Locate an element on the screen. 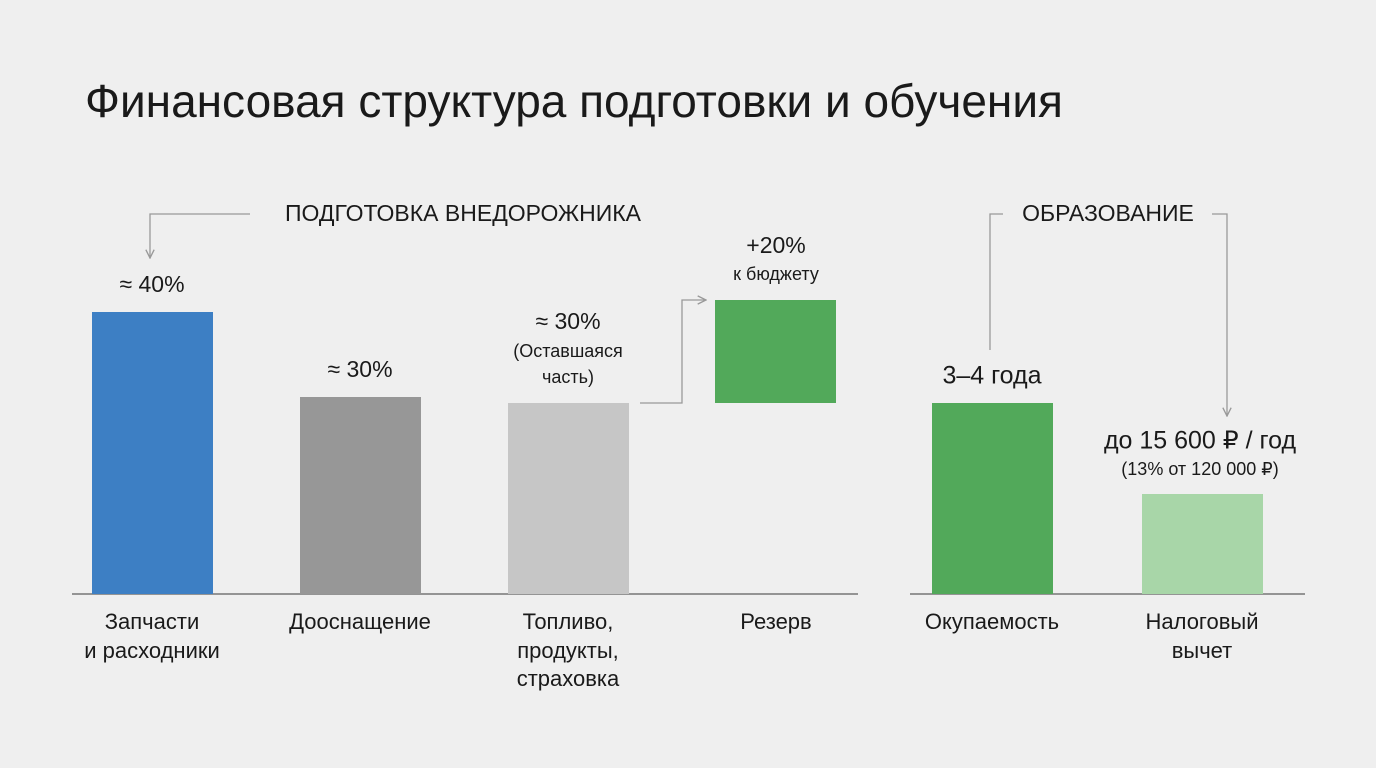 The width and height of the screenshot is (1376, 768). category-label: страховка is located at coordinates (568, 678).